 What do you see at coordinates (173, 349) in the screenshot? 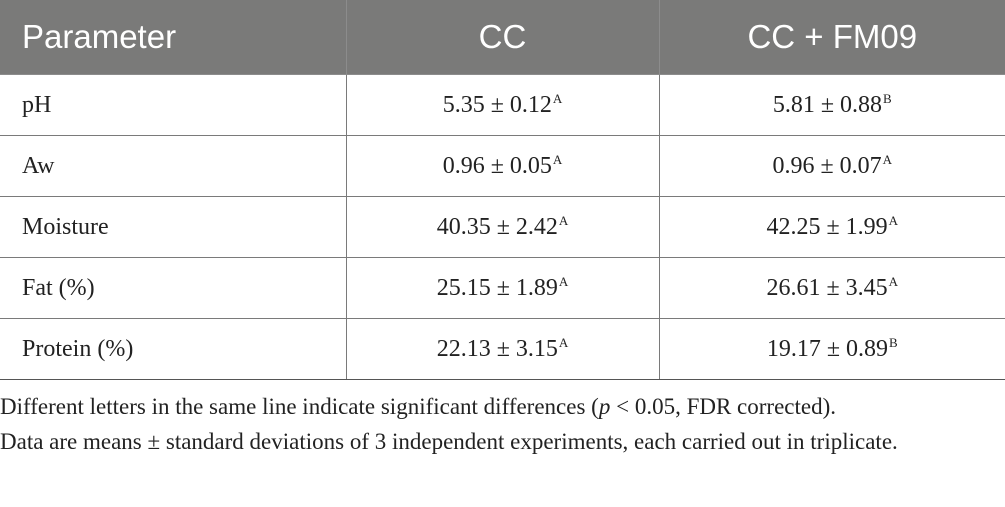
I see `row-parameter: Protein (%)` at bounding box center [173, 349].